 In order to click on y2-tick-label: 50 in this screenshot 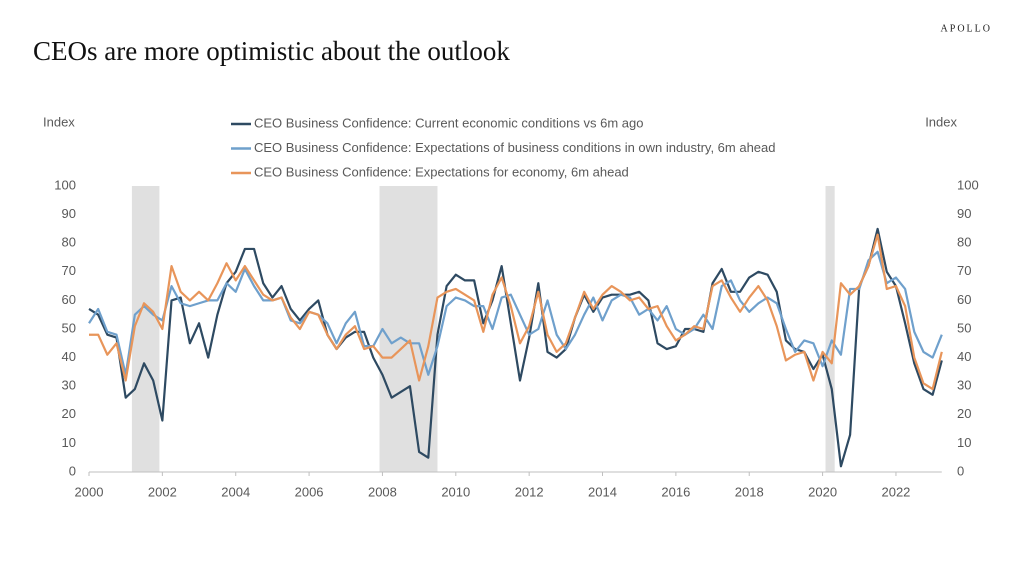, I will do `click(964, 327)`.